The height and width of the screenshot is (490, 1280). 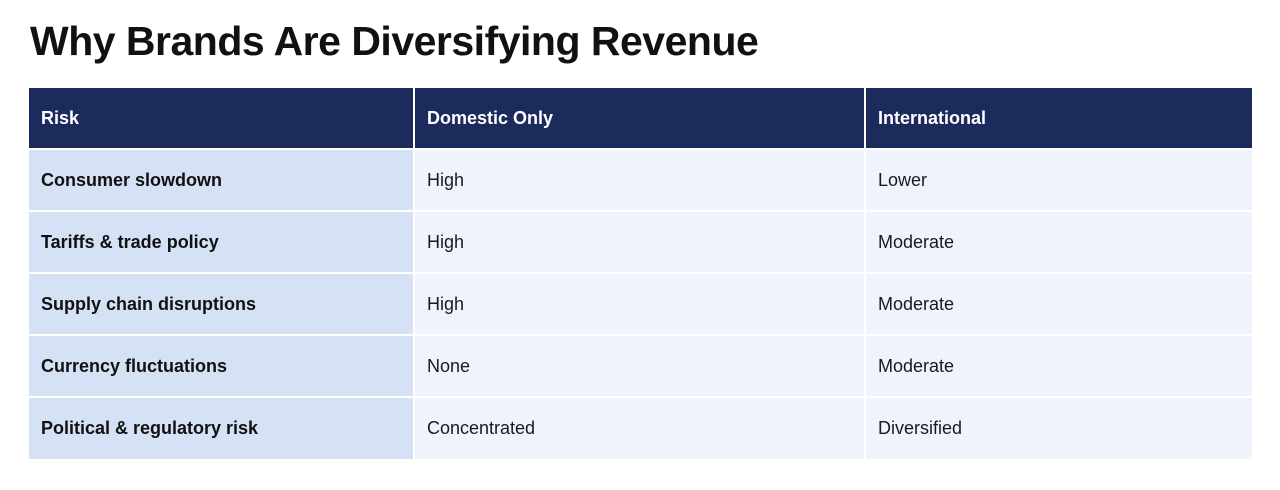 I want to click on risk-cell: Tariffs & trade policy, so click(x=221, y=241).